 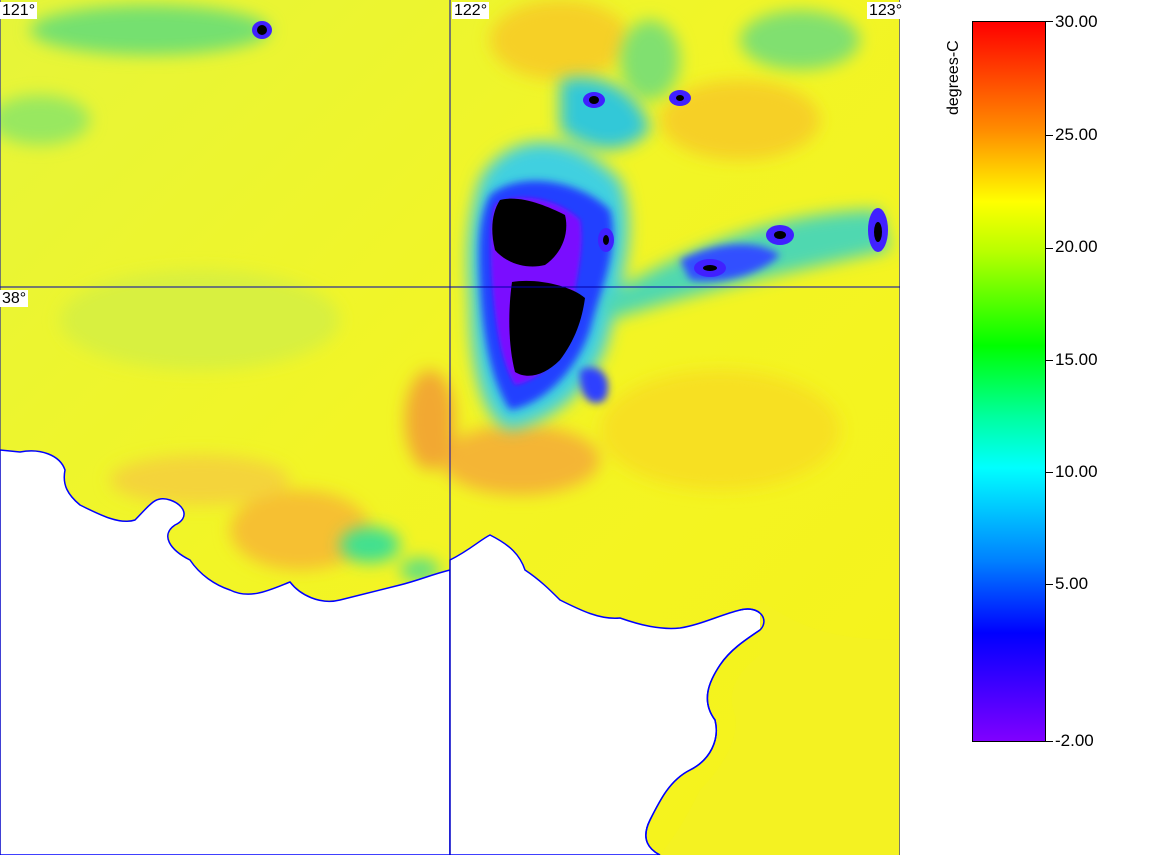 What do you see at coordinates (1076, 246) in the screenshot?
I see `tick-label-20: 20.00` at bounding box center [1076, 246].